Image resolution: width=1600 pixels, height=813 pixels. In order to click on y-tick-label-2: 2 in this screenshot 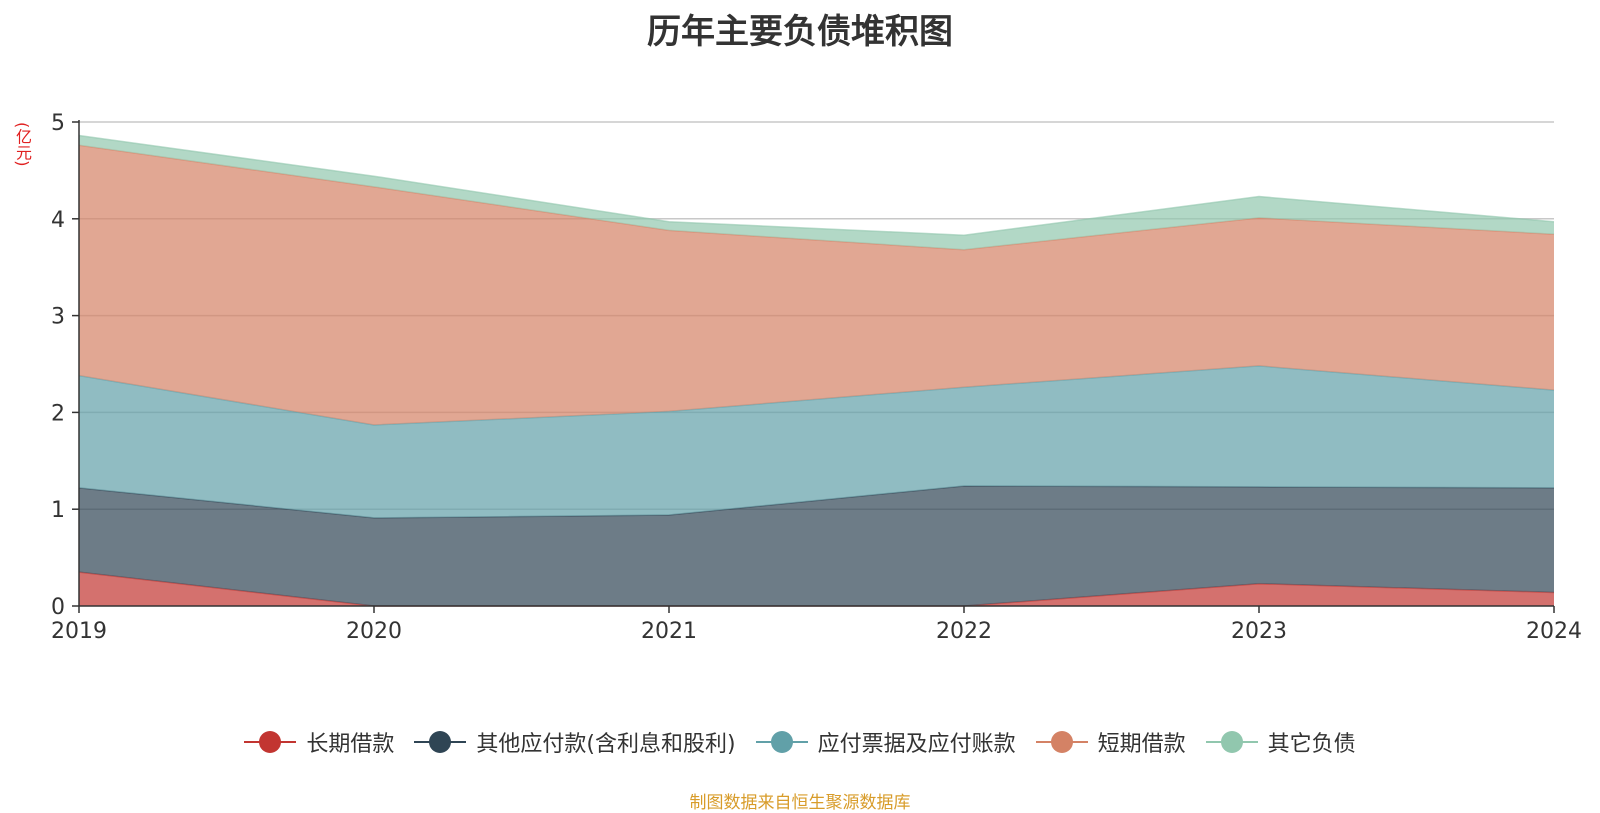, I will do `click(58, 413)`.